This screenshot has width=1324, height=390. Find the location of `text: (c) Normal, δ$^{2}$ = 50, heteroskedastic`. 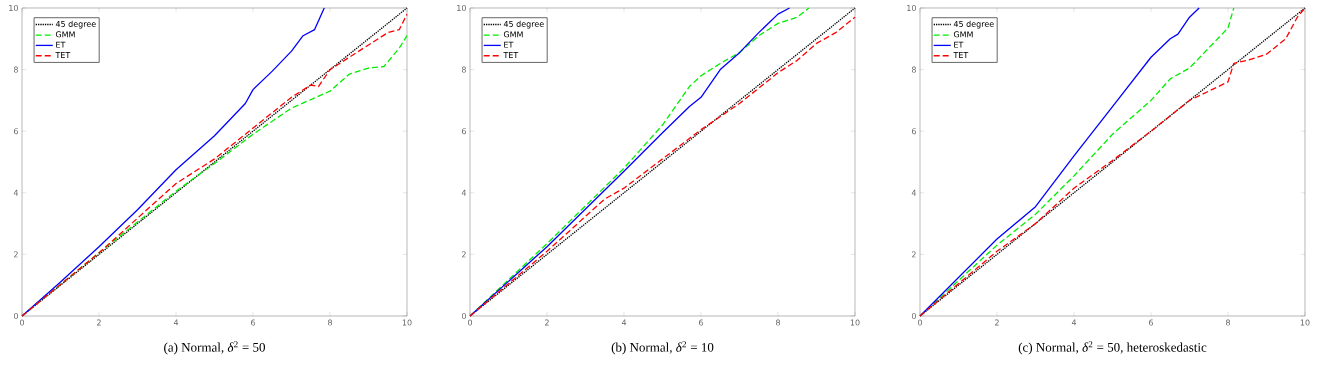

text: (c) Normal, δ$^{2}$ = 50, heteroskedastic is located at coordinates (1112, 348).